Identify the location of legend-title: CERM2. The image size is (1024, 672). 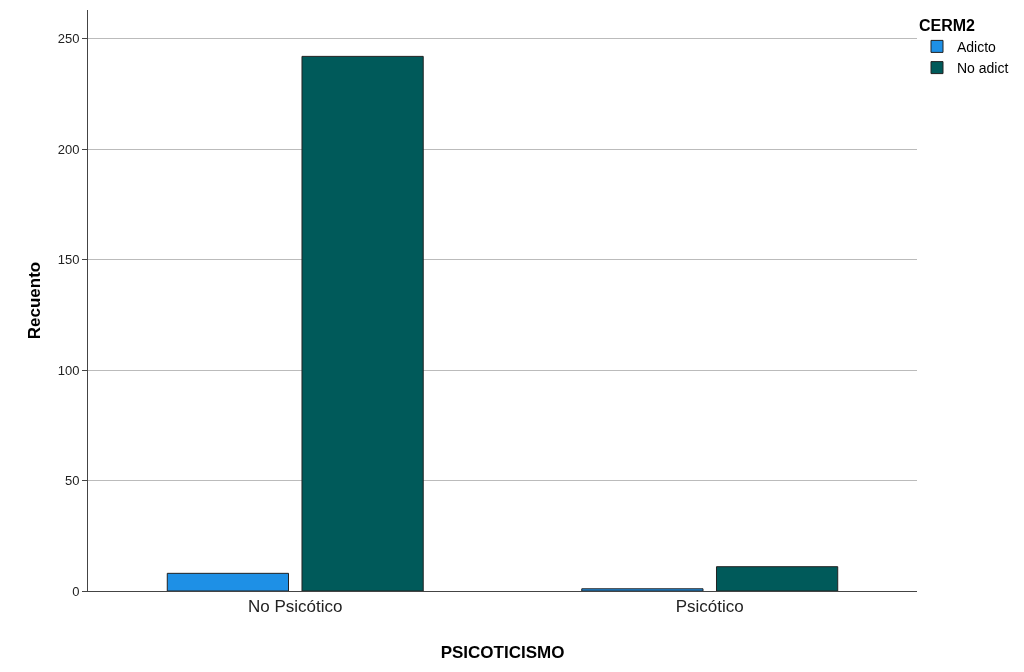
(947, 25).